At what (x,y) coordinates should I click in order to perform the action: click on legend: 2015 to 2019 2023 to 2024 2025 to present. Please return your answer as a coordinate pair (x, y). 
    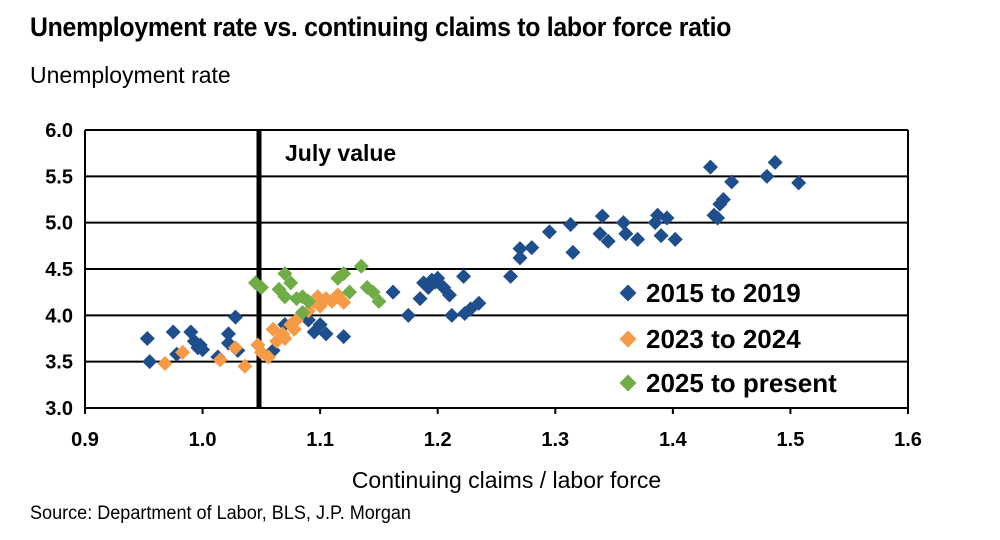
    Looking at the image, I should click on (728, 338).